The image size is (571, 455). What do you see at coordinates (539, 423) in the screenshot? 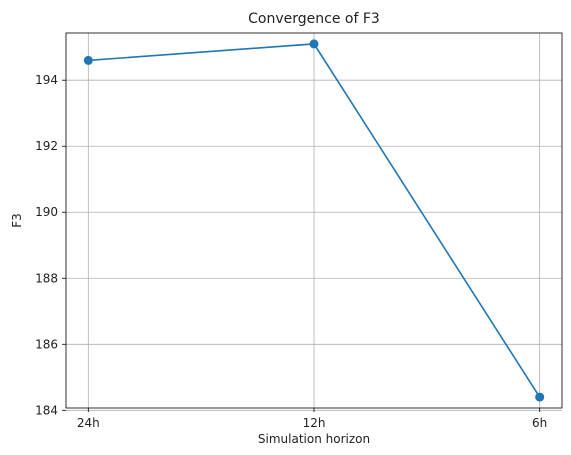
I see `x-tick-label: 6h` at bounding box center [539, 423].